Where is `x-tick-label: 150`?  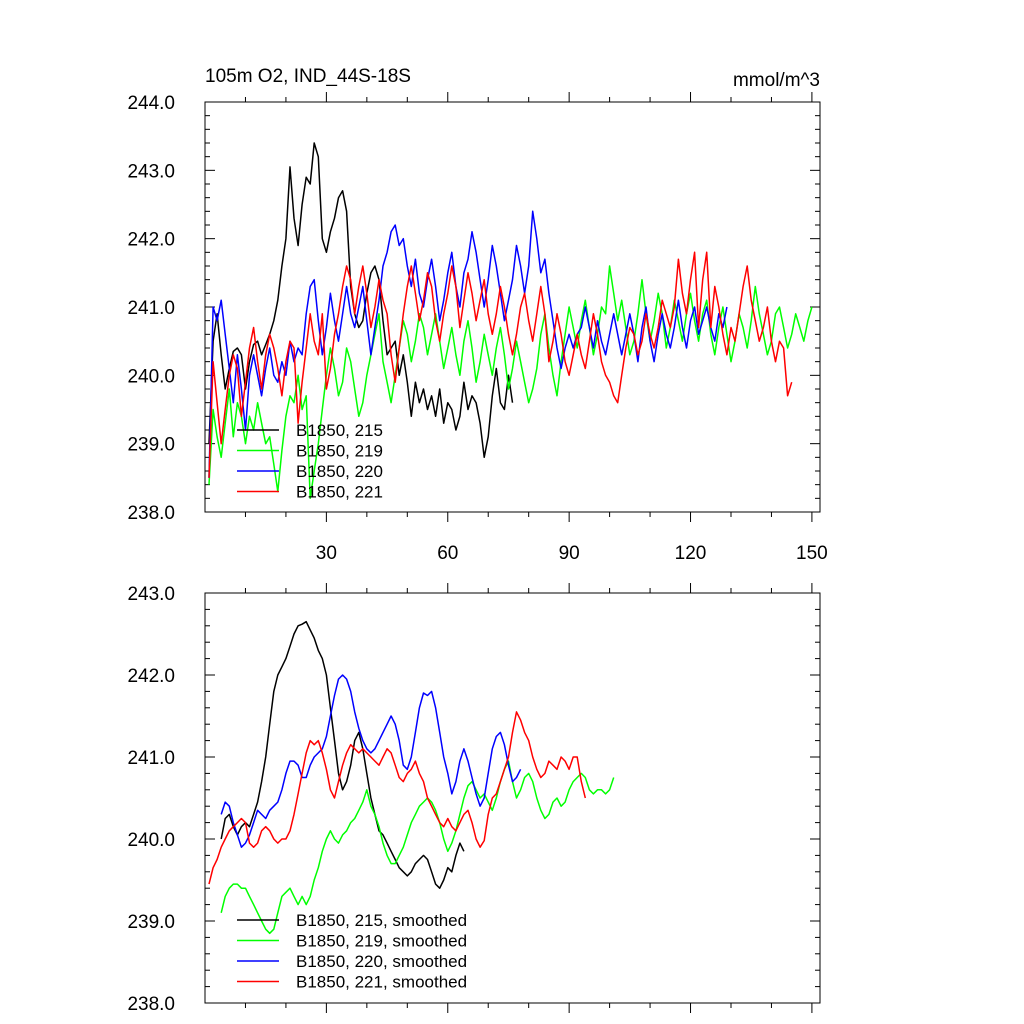 x-tick-label: 150 is located at coordinates (812, 553).